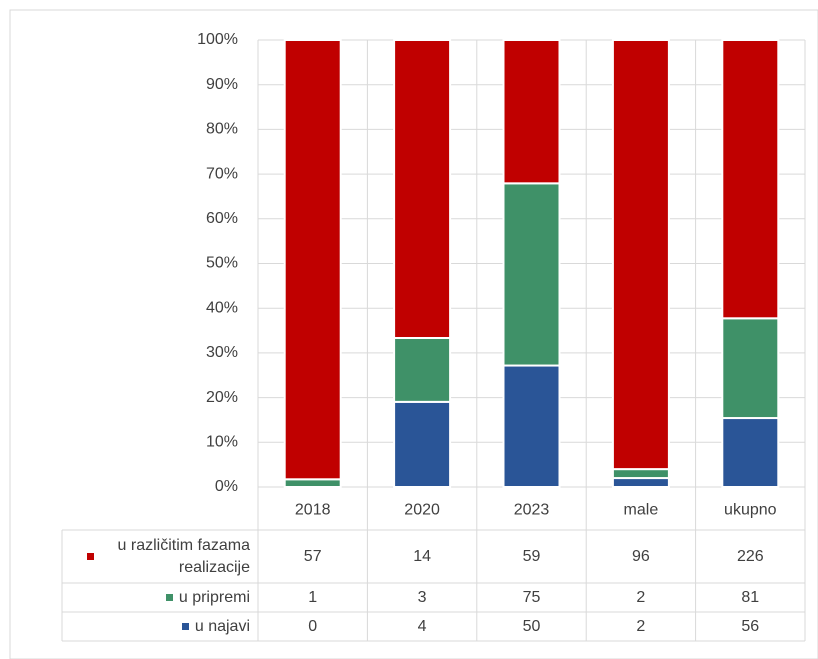  Describe the element at coordinates (222, 84) in the screenshot. I see `y-tick-label: 90%` at that location.